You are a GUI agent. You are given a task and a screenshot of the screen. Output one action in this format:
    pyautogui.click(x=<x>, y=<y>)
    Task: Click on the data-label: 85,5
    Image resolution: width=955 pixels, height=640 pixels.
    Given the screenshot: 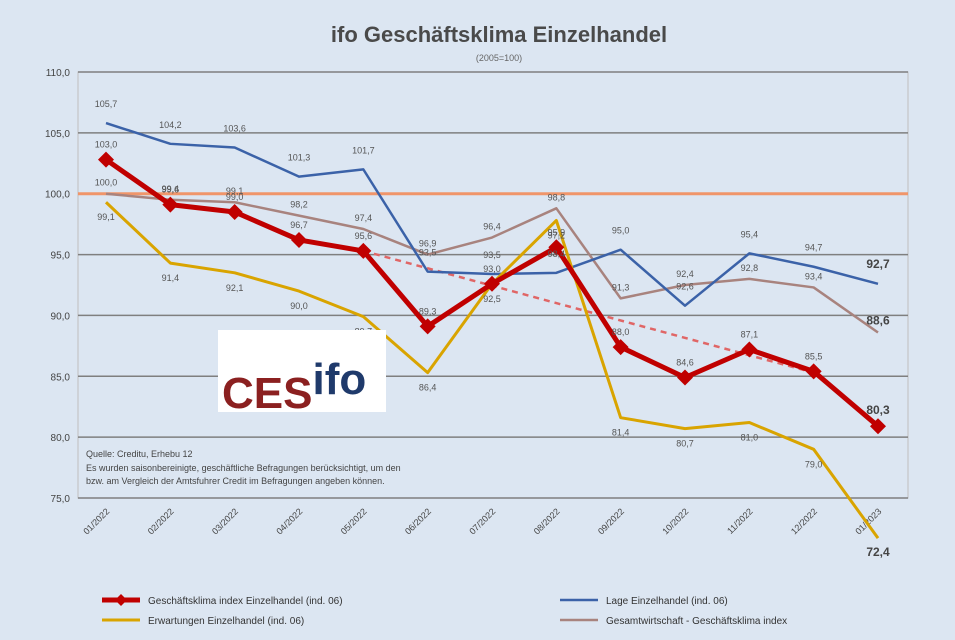 What is the action you would take?
    pyautogui.click(x=814, y=356)
    